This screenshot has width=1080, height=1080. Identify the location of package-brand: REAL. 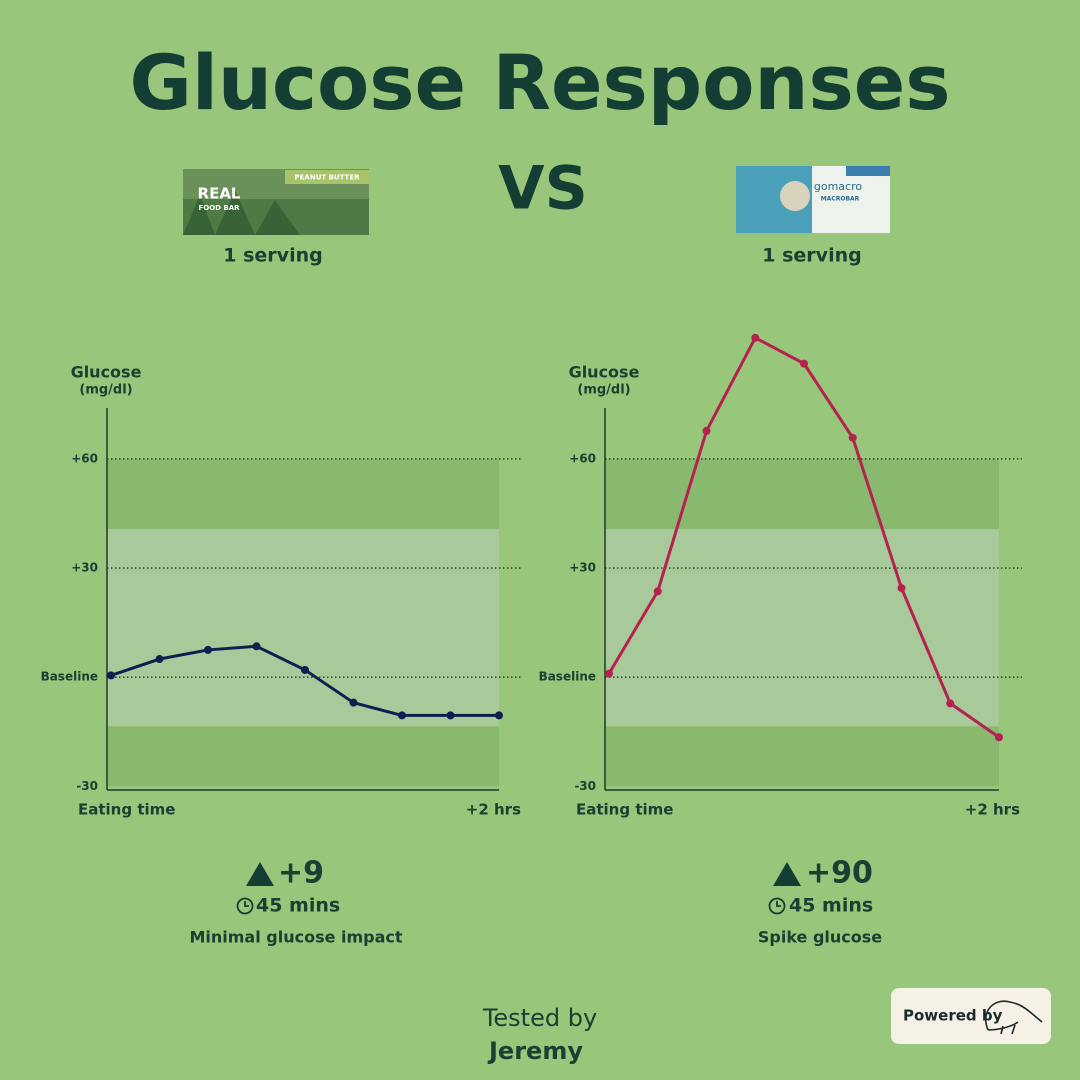
(219, 194).